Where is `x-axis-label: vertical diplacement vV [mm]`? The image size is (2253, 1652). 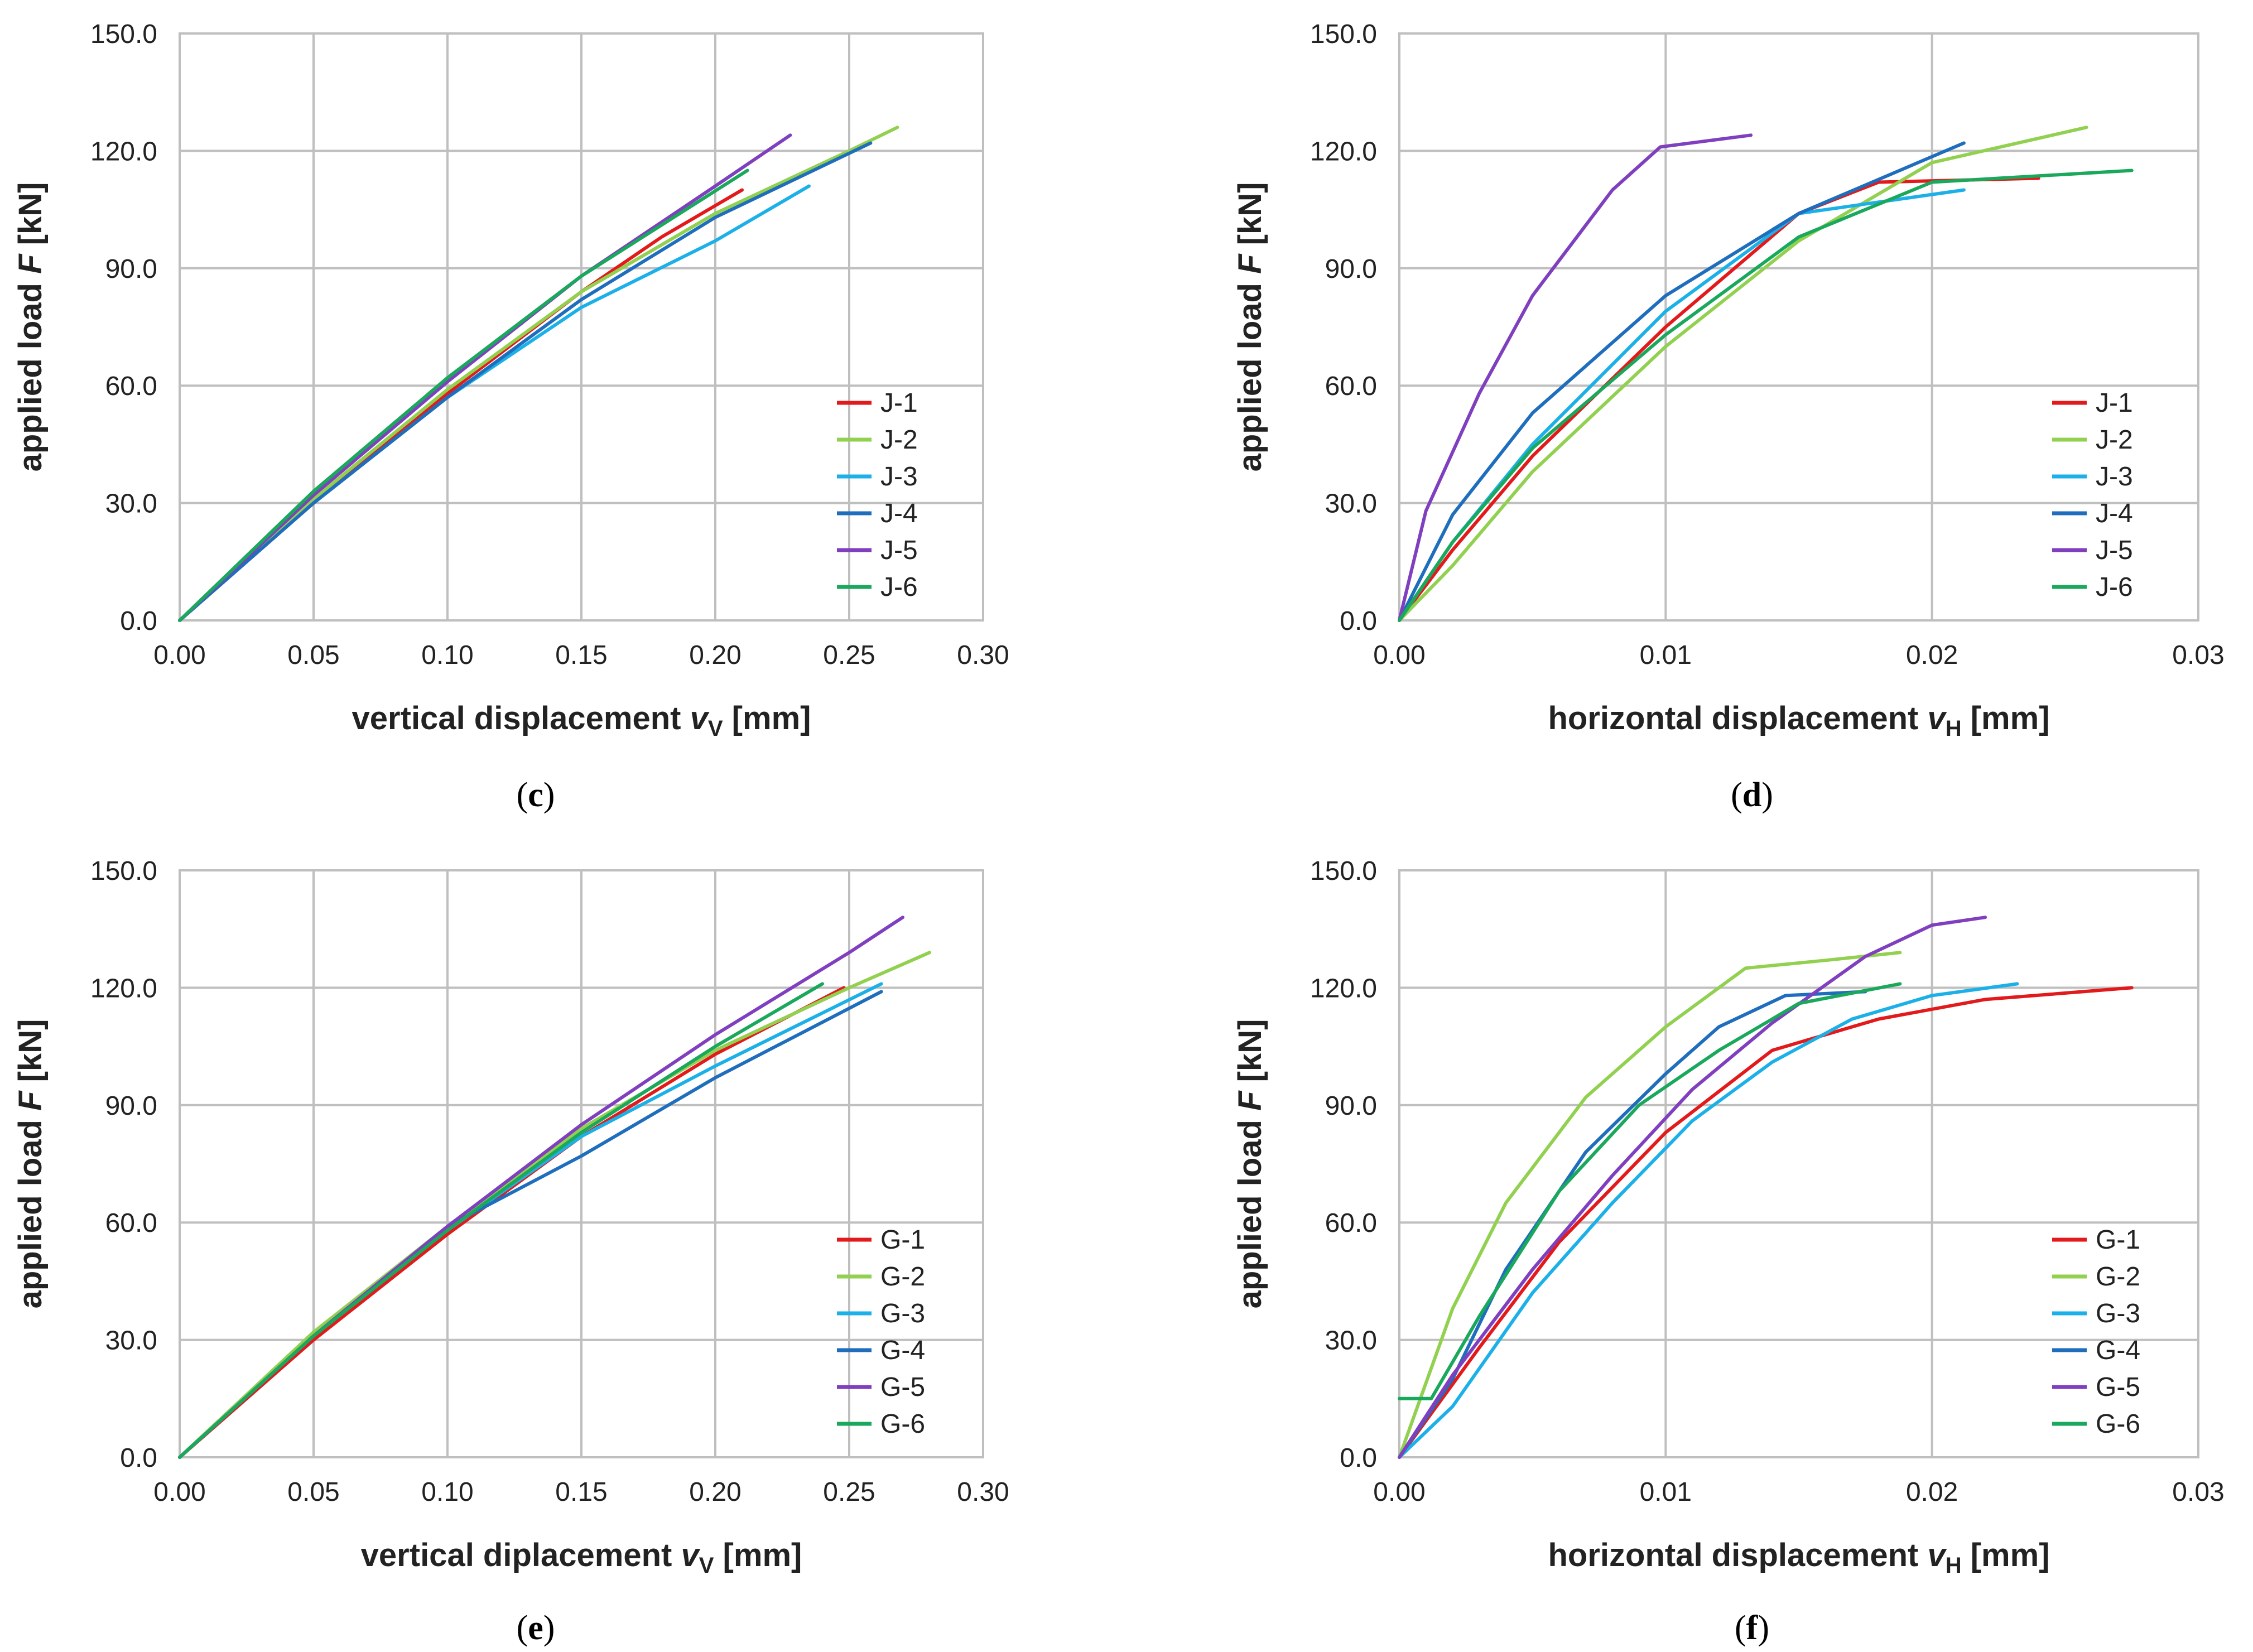 x-axis-label: vertical diplacement vV [mm] is located at coordinates (582, 1558).